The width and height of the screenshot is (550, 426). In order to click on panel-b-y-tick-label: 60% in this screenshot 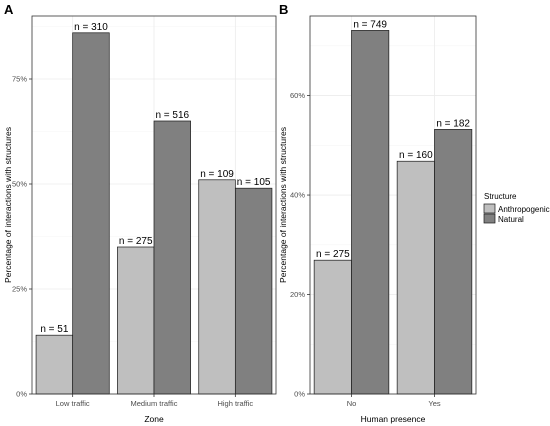, I will do `click(297, 95)`.